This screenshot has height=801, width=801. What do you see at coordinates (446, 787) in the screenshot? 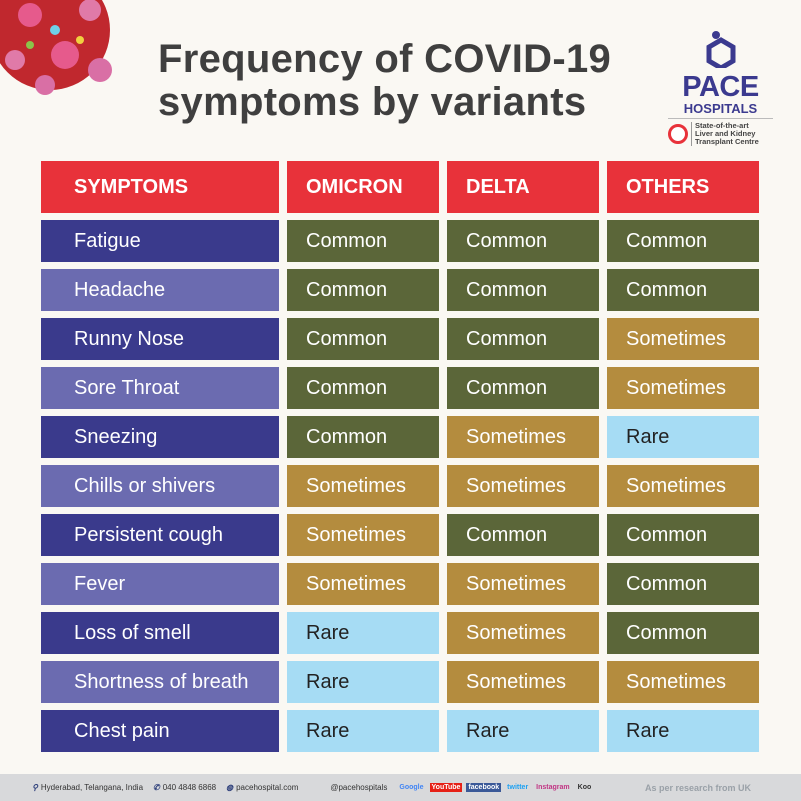
I see `youtube-link: YouTube` at bounding box center [446, 787].